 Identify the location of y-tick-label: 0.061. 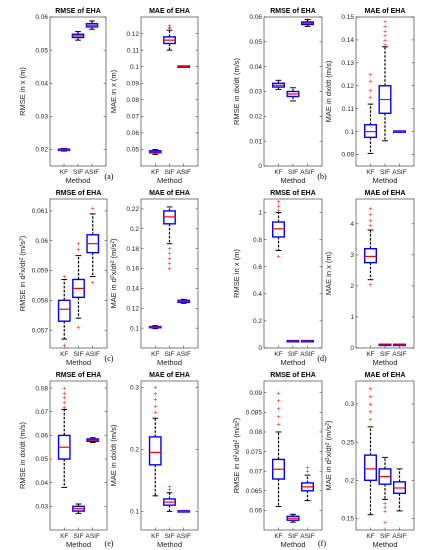
(40, 211).